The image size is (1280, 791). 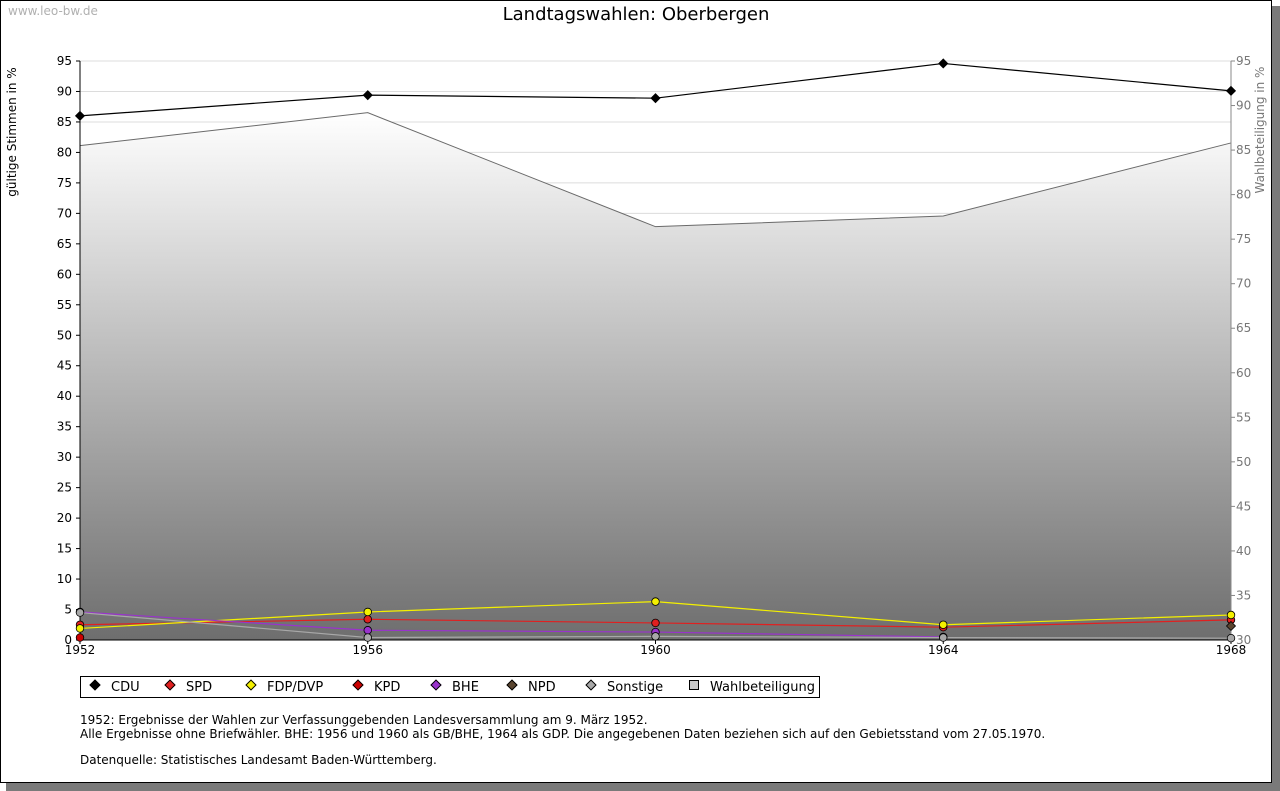 What do you see at coordinates (655, 98) in the screenshot?
I see `point-cdu-1960` at bounding box center [655, 98].